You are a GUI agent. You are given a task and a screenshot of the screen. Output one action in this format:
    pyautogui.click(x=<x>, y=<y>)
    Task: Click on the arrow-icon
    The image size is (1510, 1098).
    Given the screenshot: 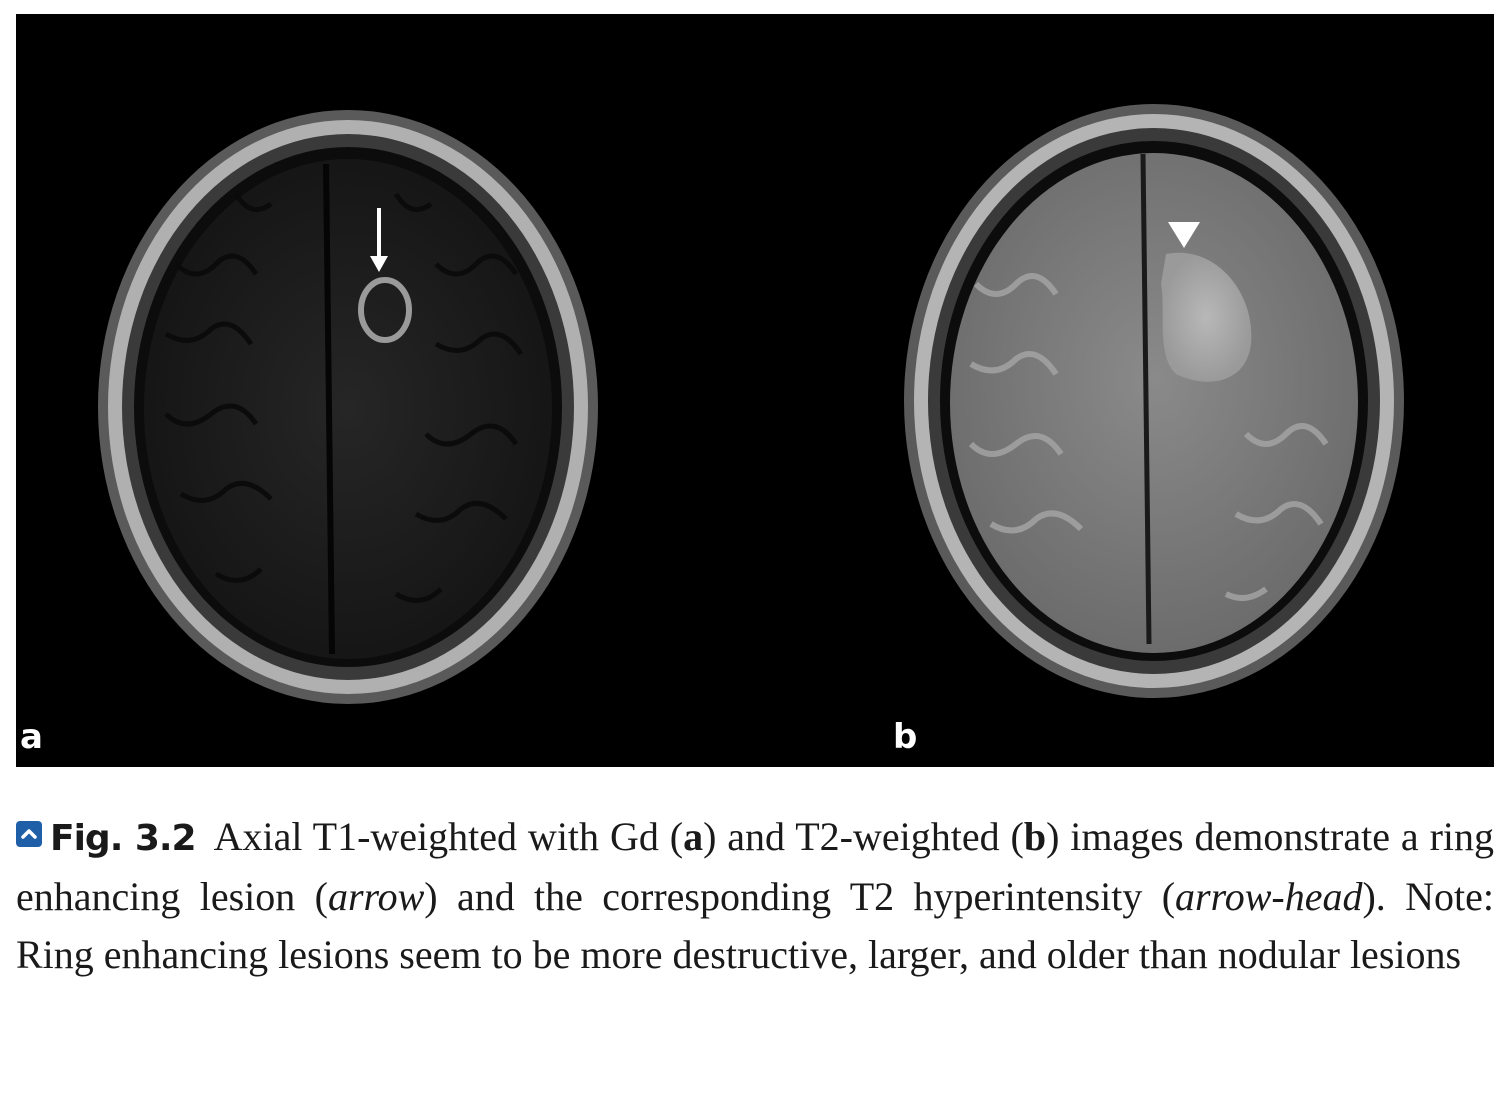 What is the action you would take?
    pyautogui.click(x=379, y=240)
    